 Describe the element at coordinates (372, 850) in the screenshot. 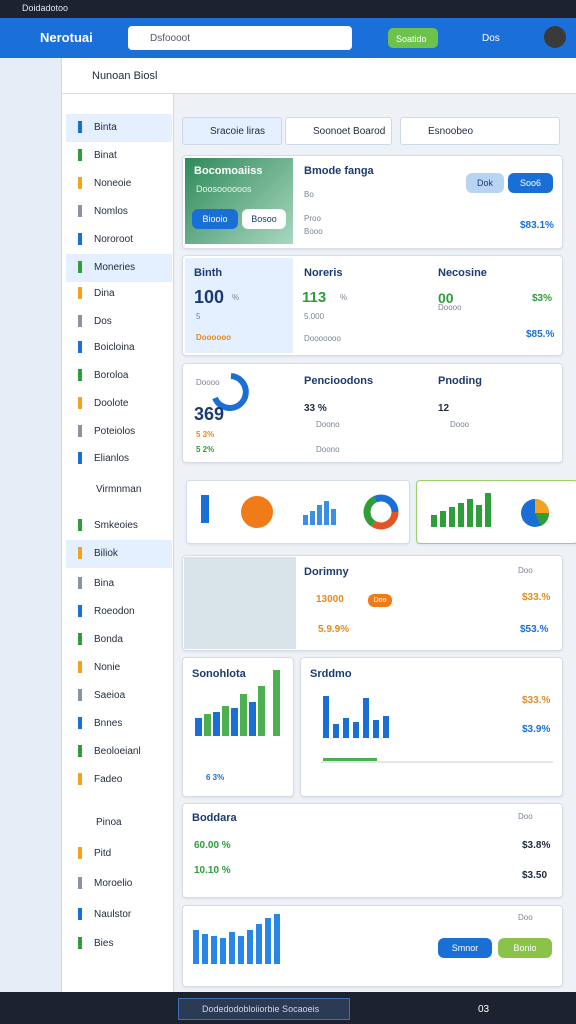

I see `summary-card` at that location.